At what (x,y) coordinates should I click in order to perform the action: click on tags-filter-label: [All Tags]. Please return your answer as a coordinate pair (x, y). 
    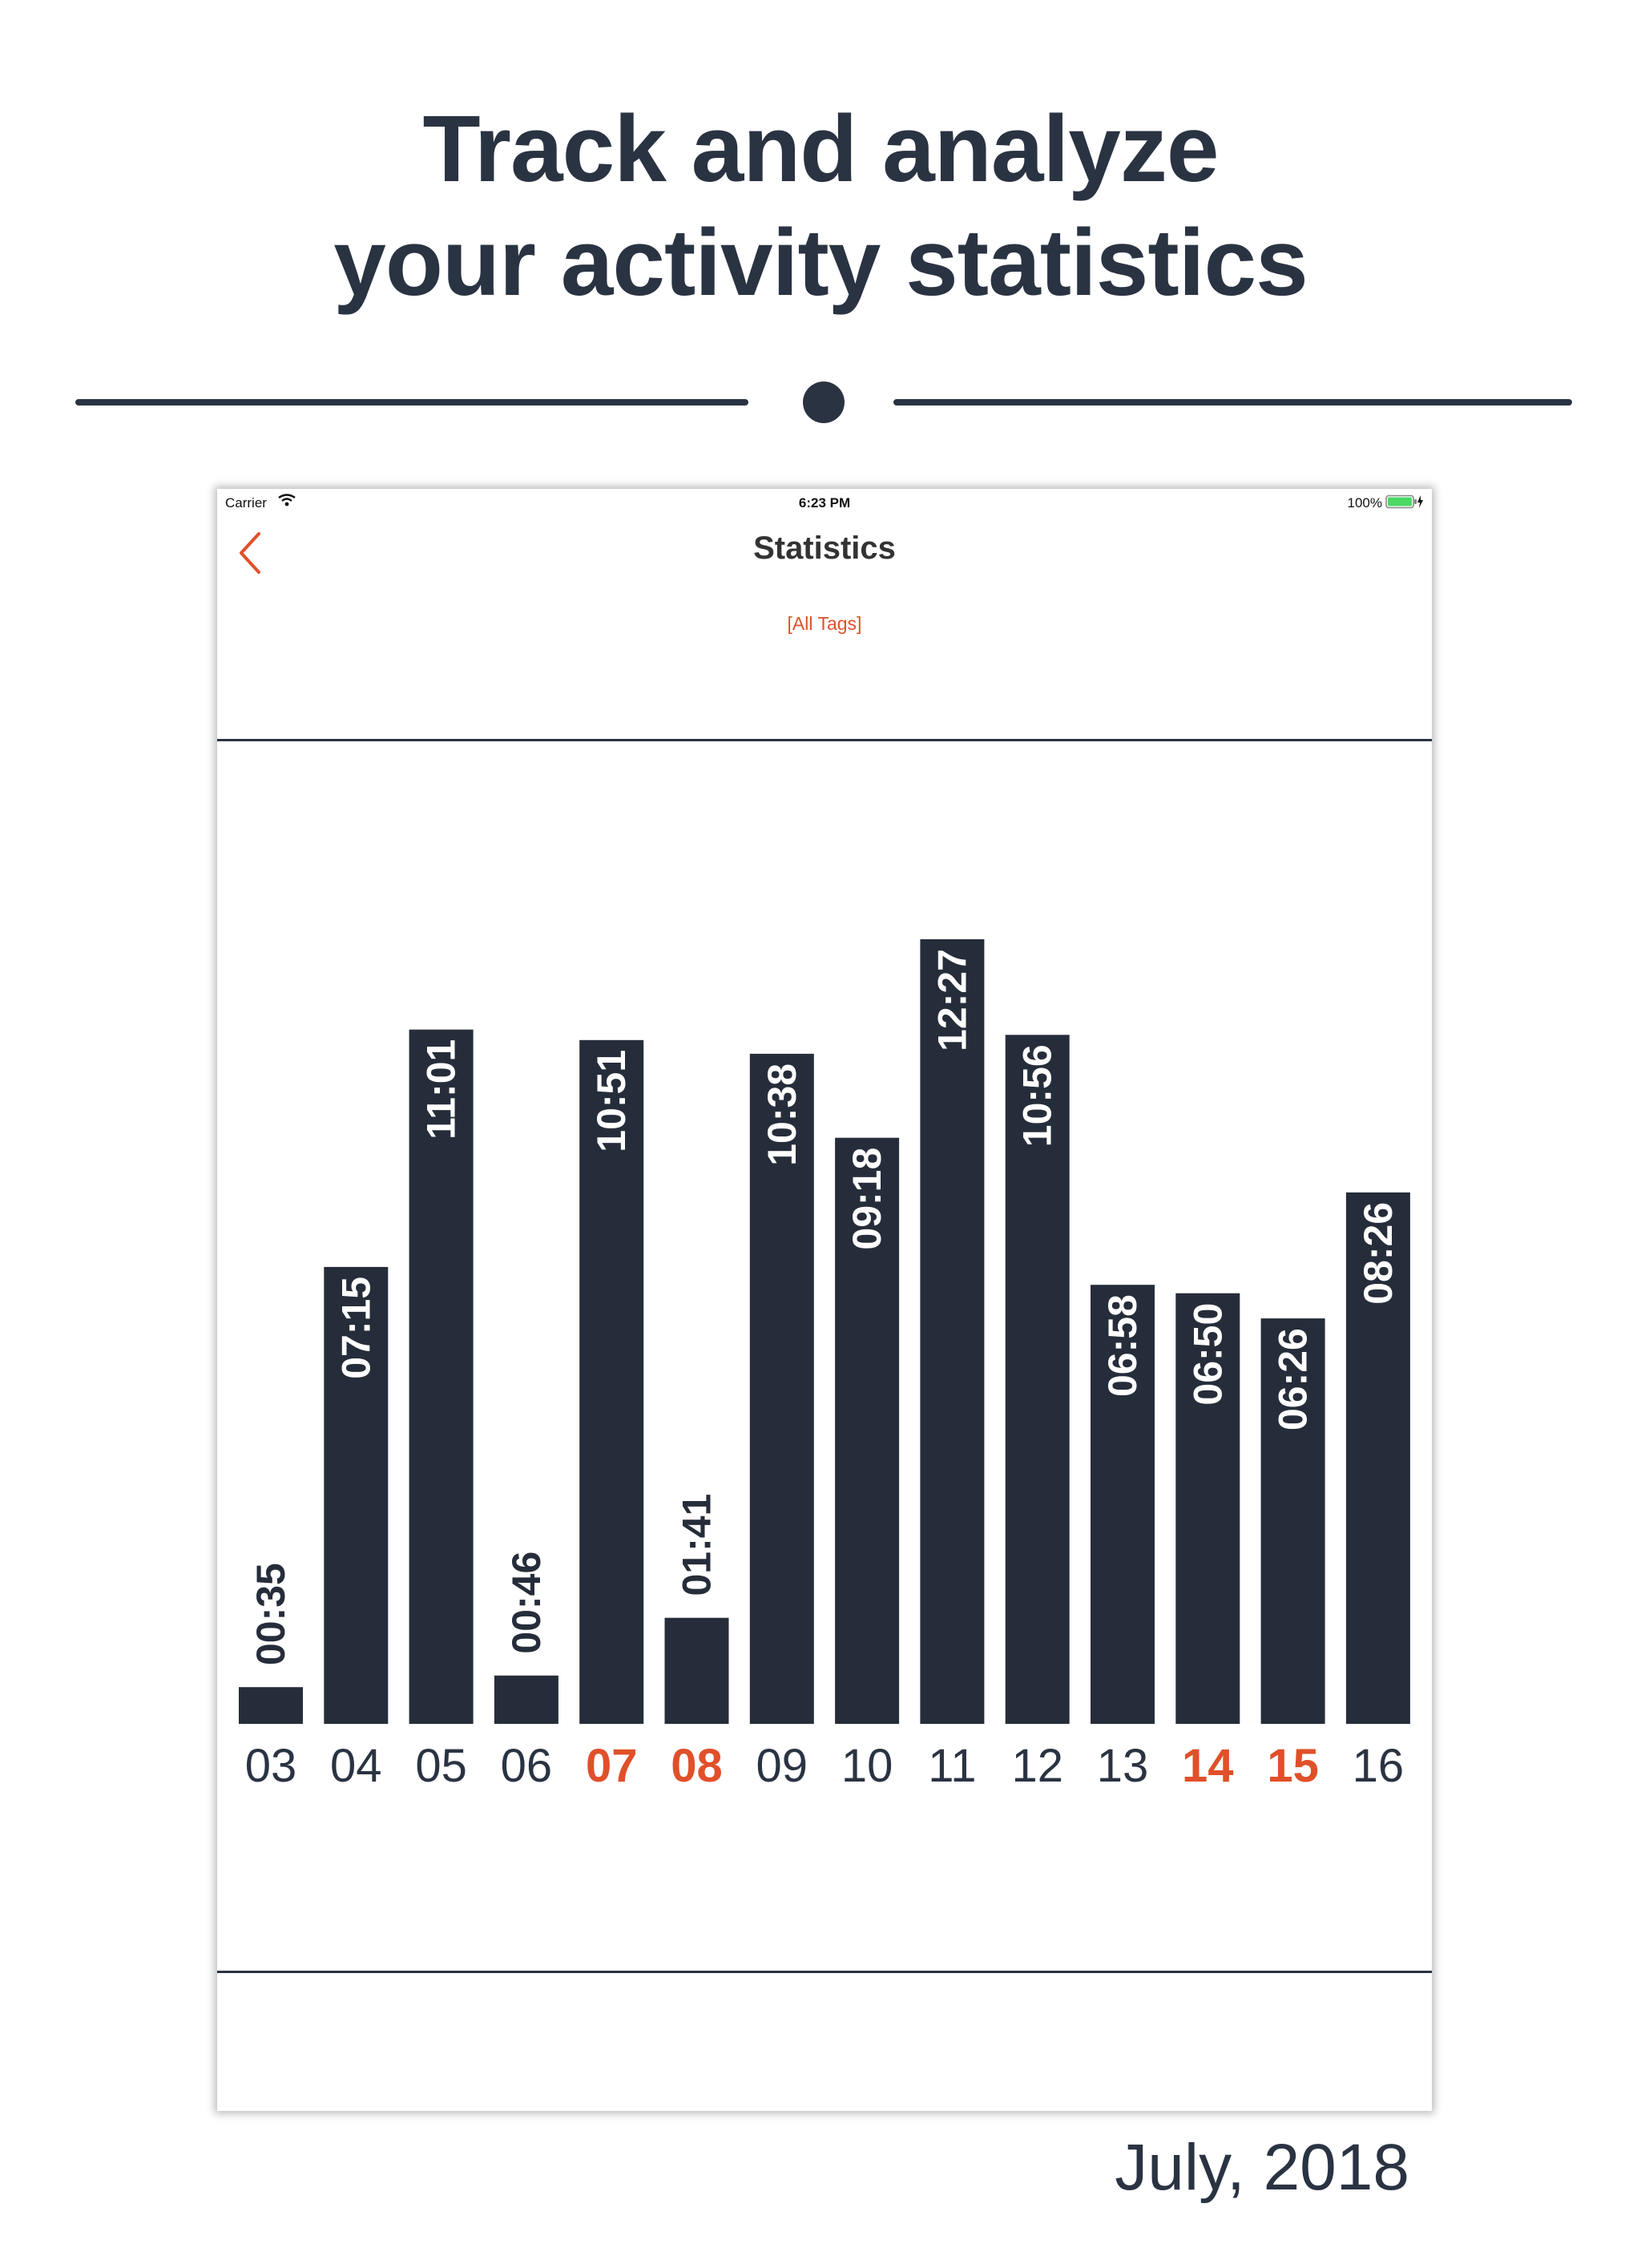
    Looking at the image, I should click on (824, 623).